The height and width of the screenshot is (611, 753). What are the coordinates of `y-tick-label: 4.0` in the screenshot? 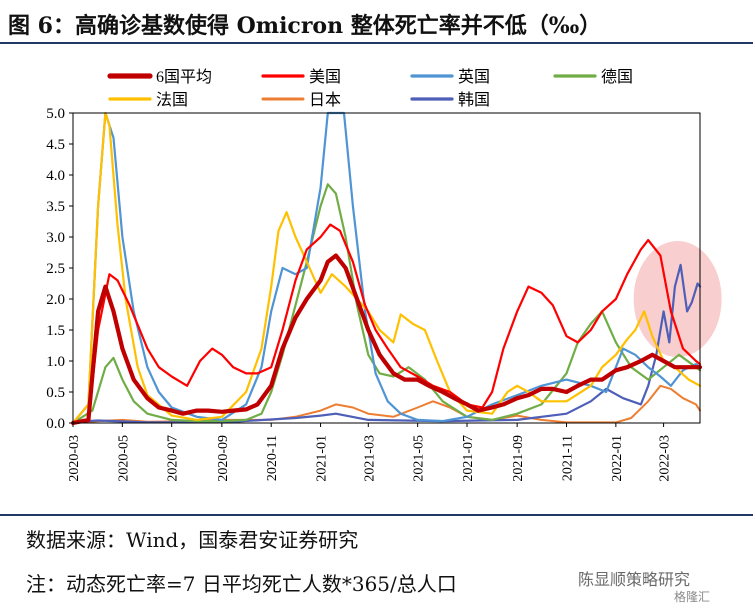 It's located at (55, 176).